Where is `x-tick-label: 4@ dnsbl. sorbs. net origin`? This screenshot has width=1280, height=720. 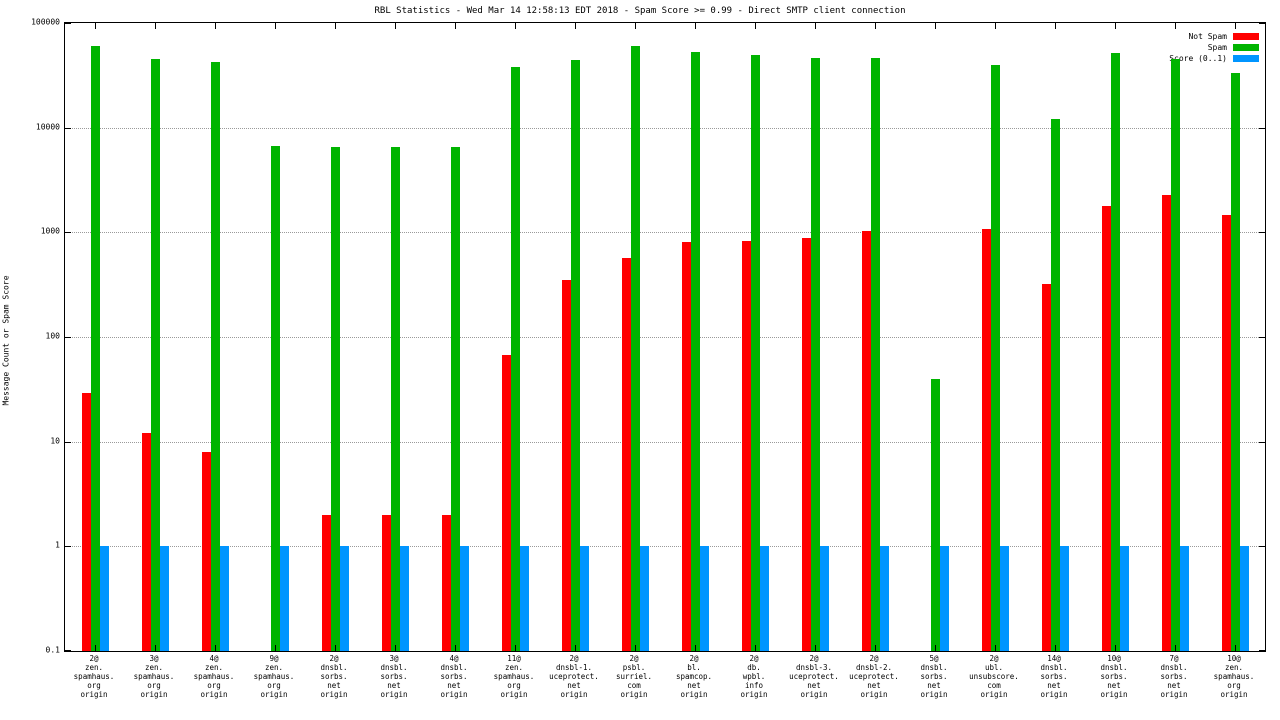 x-tick-label: 4@ dnsbl. sorbs. net origin is located at coordinates (454, 676).